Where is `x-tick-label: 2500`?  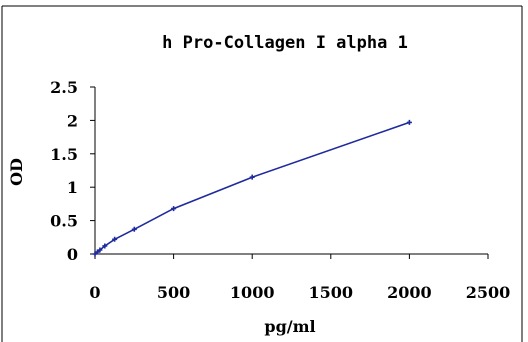 x-tick-label: 2500 is located at coordinates (488, 292).